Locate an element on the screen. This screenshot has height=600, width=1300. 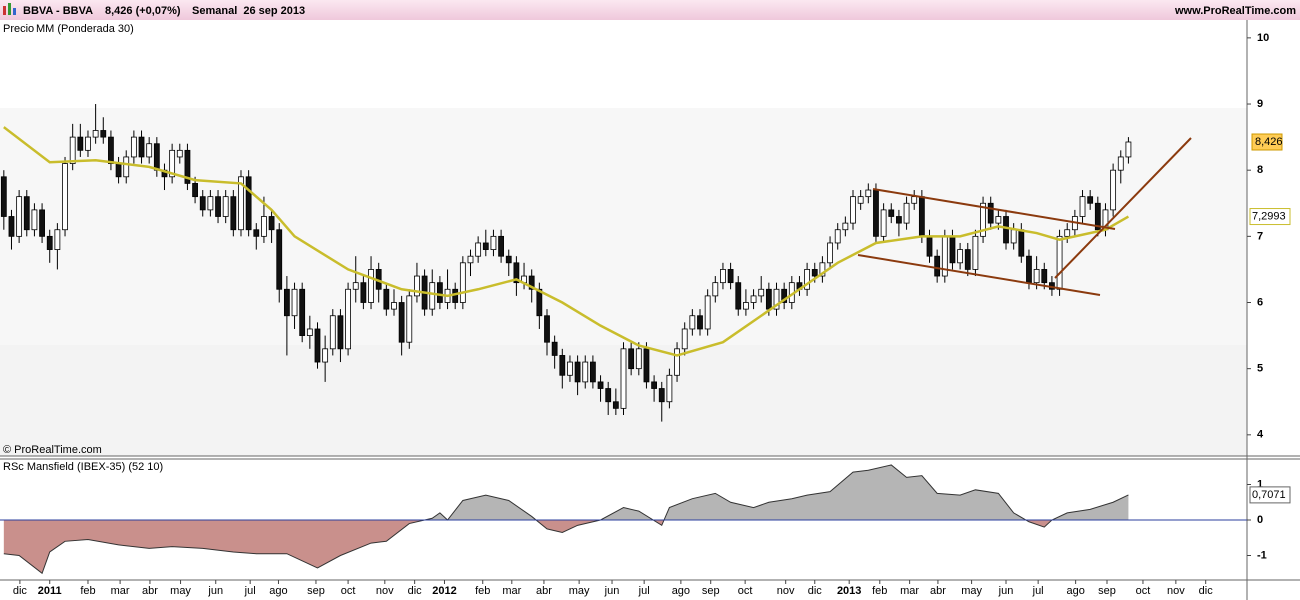
y-tick-label: 5 is located at coordinates (1260, 369).